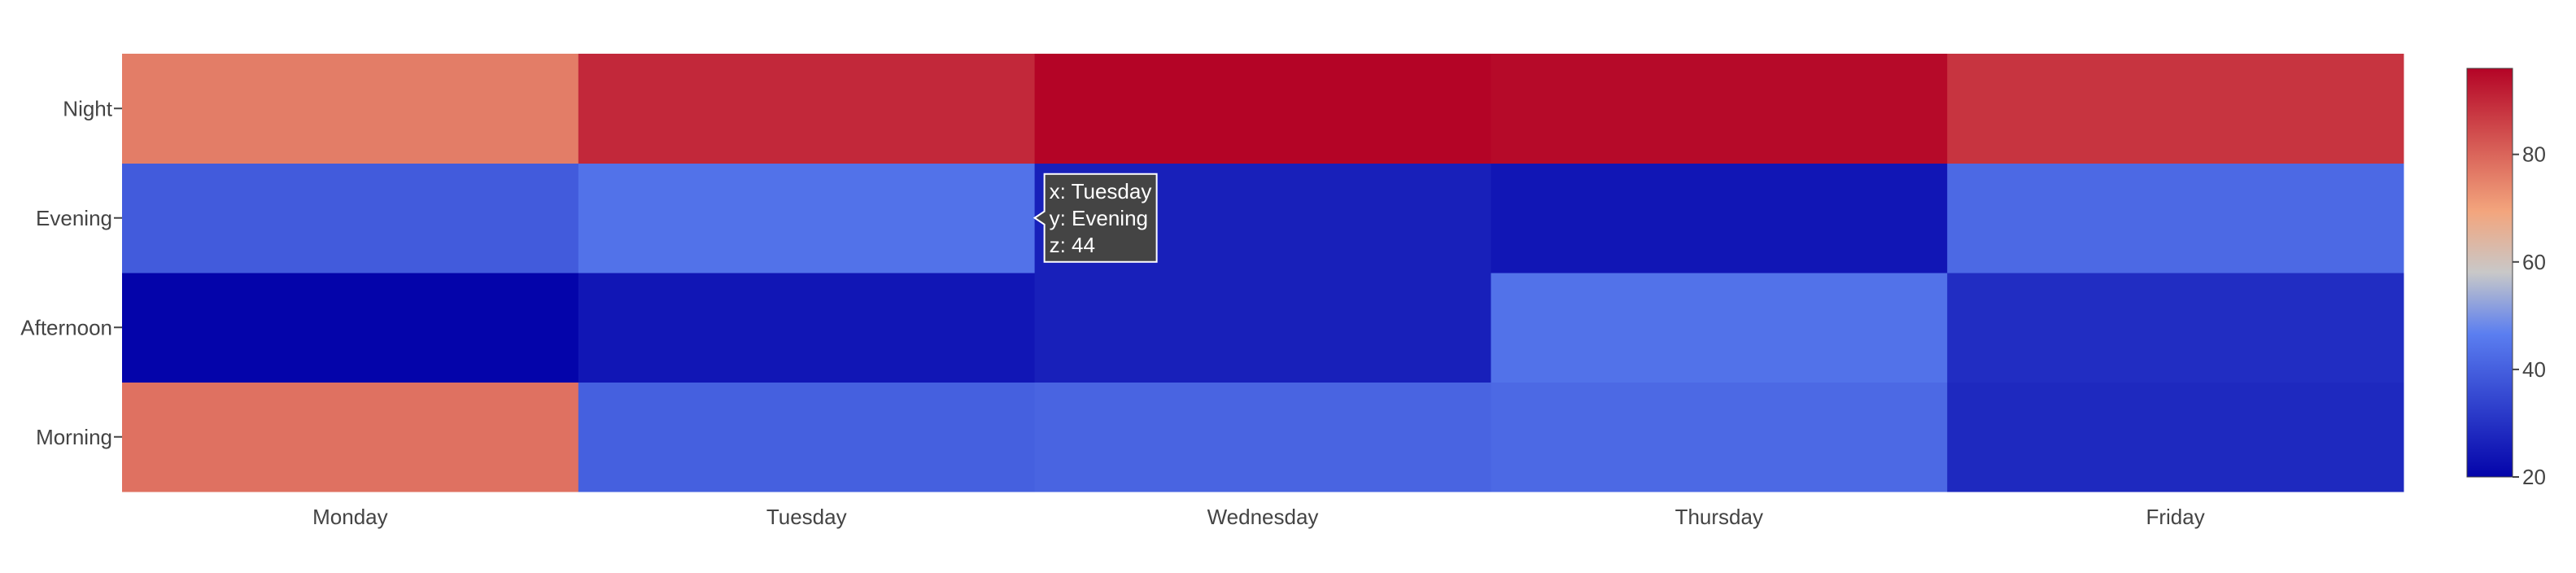  What do you see at coordinates (74, 437) in the screenshot?
I see `y-tick-label-morning: Morning` at bounding box center [74, 437].